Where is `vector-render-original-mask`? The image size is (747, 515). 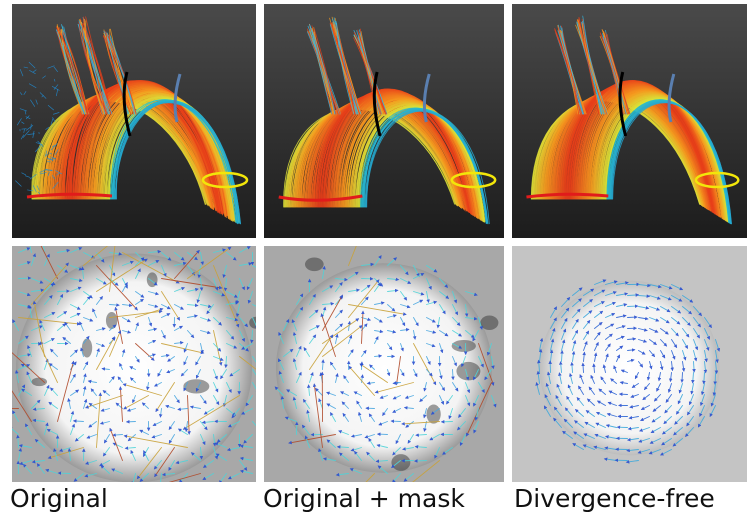 vector-render-original-mask is located at coordinates (384, 364).